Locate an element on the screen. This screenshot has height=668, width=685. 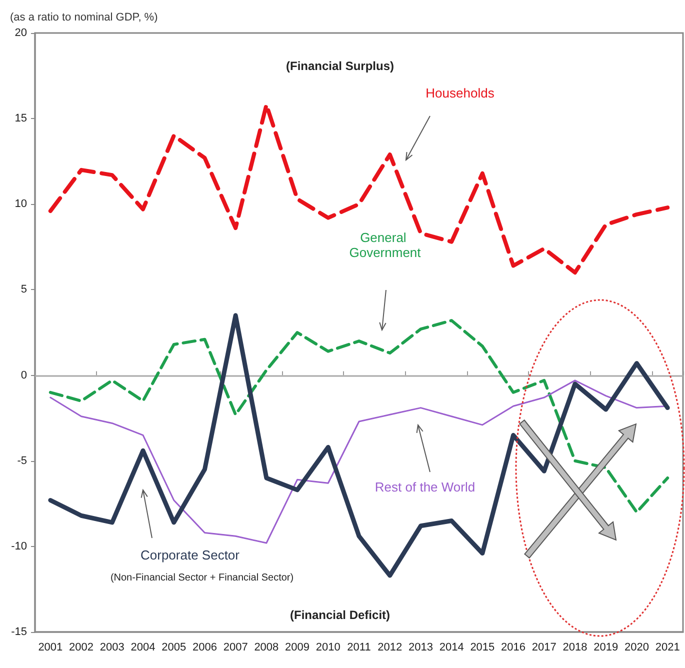
text: General Government is located at coordinates (385, 245).